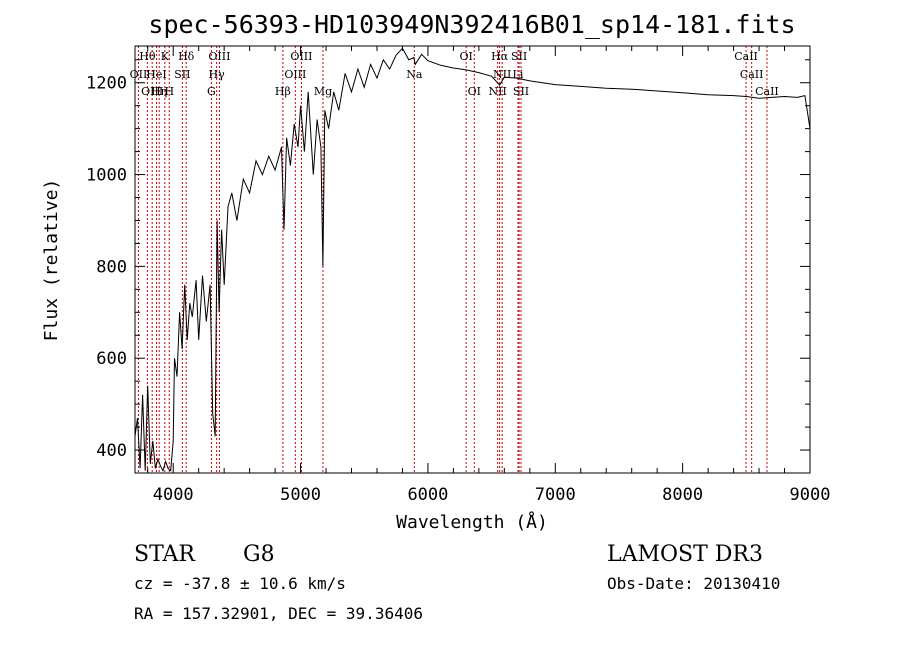  What do you see at coordinates (165, 56) in the screenshot?
I see `spectral-line-label: K` at bounding box center [165, 56].